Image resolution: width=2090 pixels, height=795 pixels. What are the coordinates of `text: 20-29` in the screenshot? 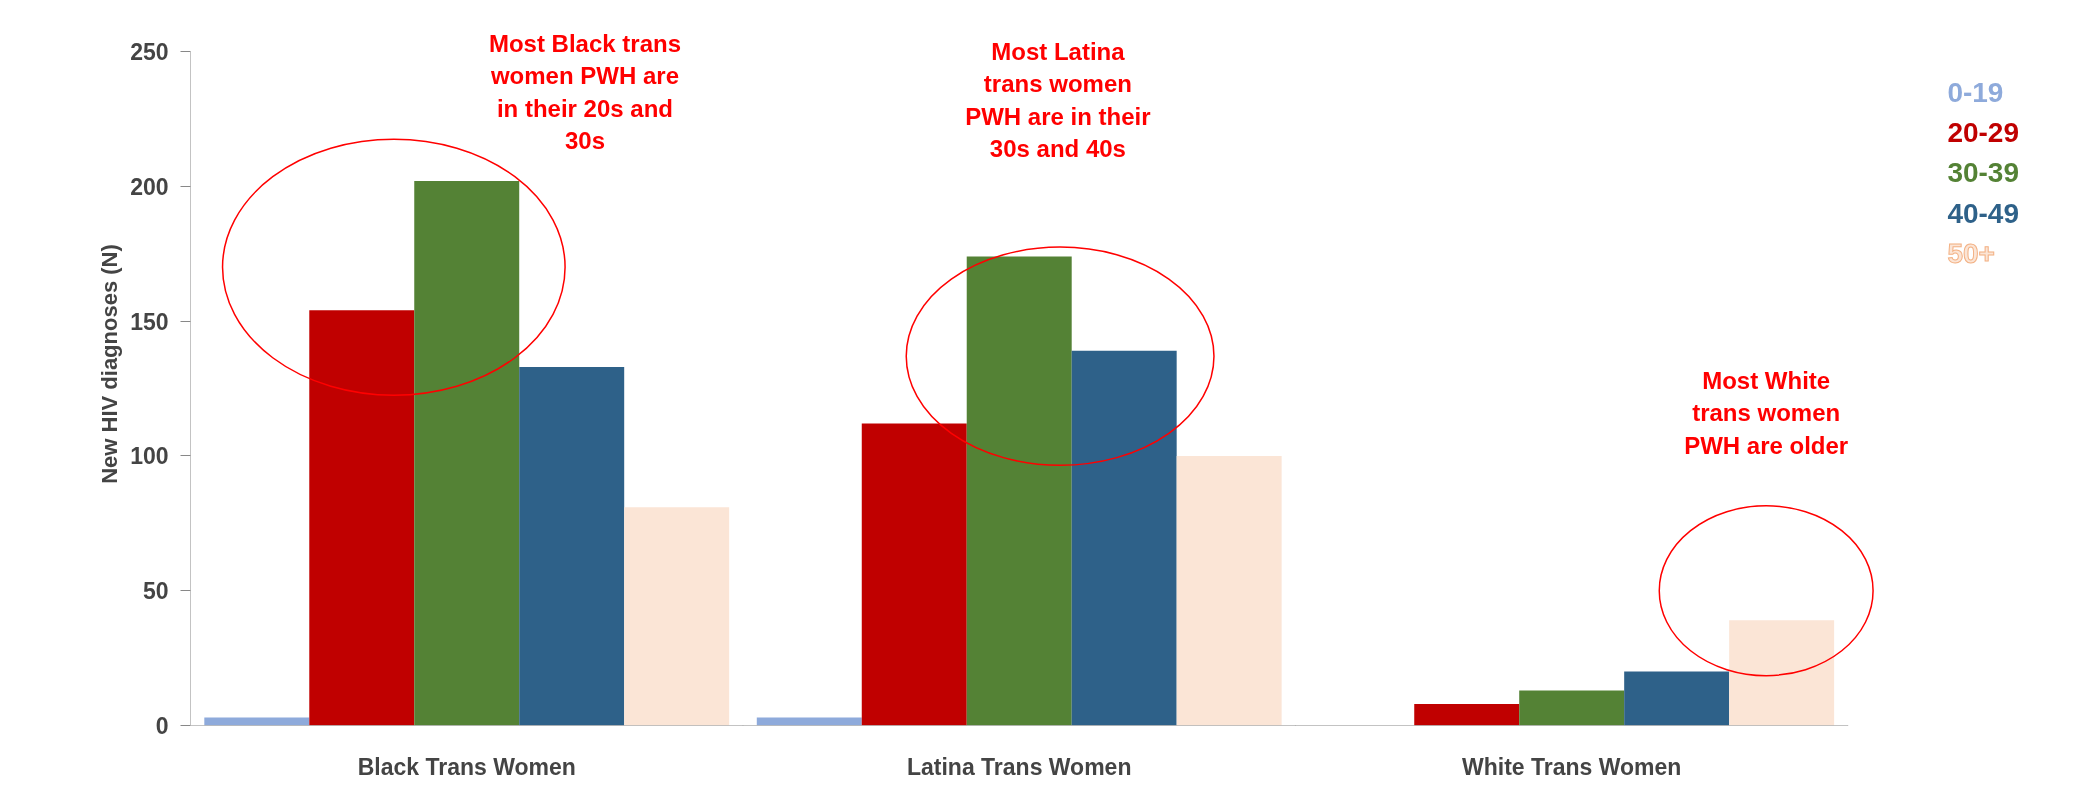 It's located at (1983, 132).